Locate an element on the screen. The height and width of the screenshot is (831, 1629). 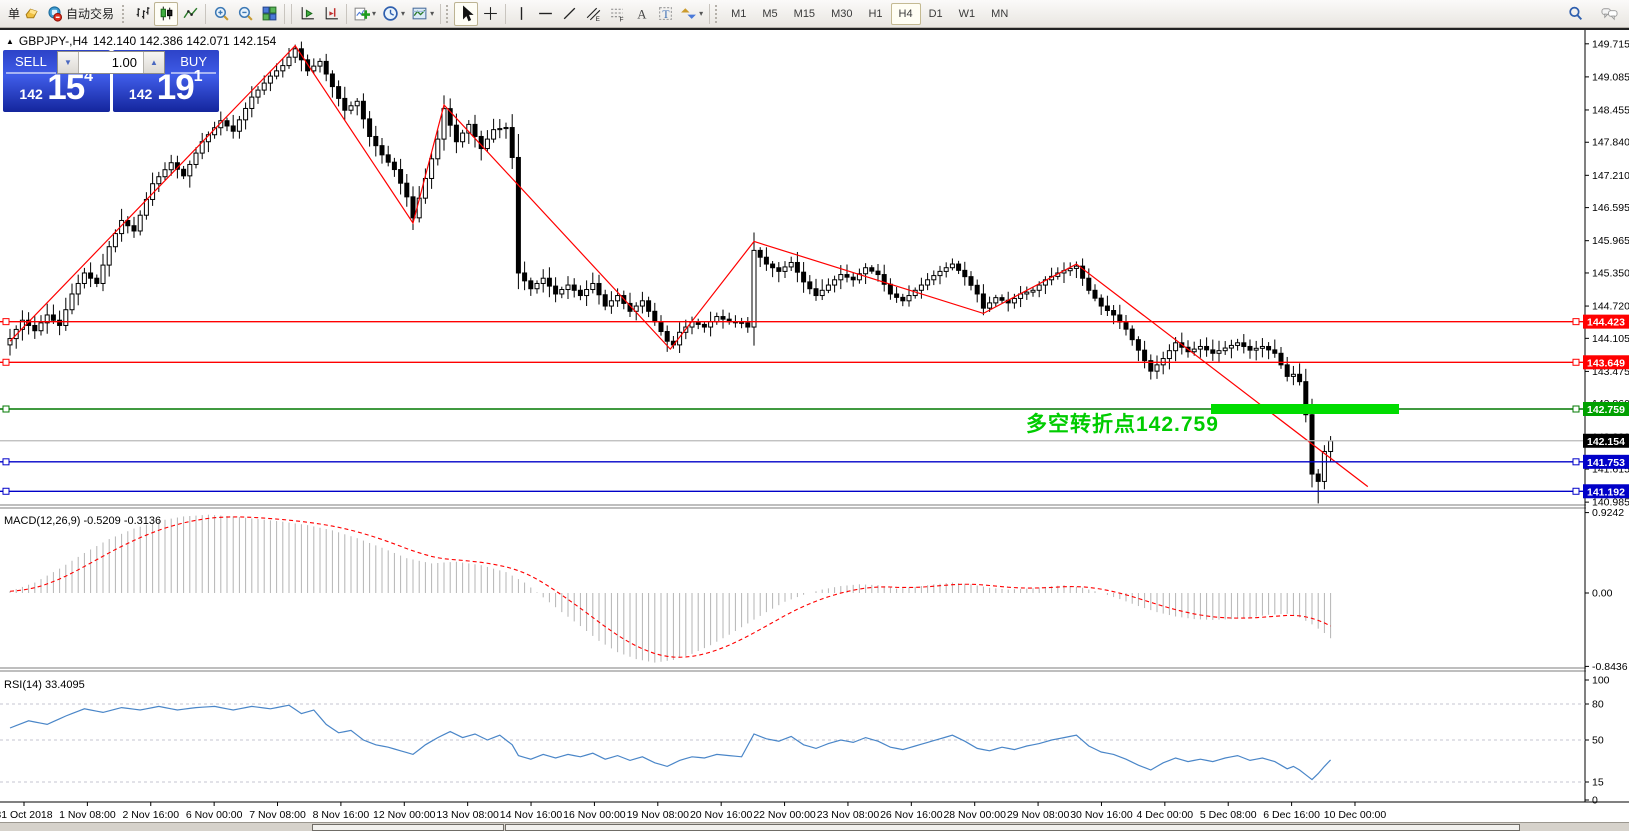
channel-tool-button: E is located at coordinates (593, 14).